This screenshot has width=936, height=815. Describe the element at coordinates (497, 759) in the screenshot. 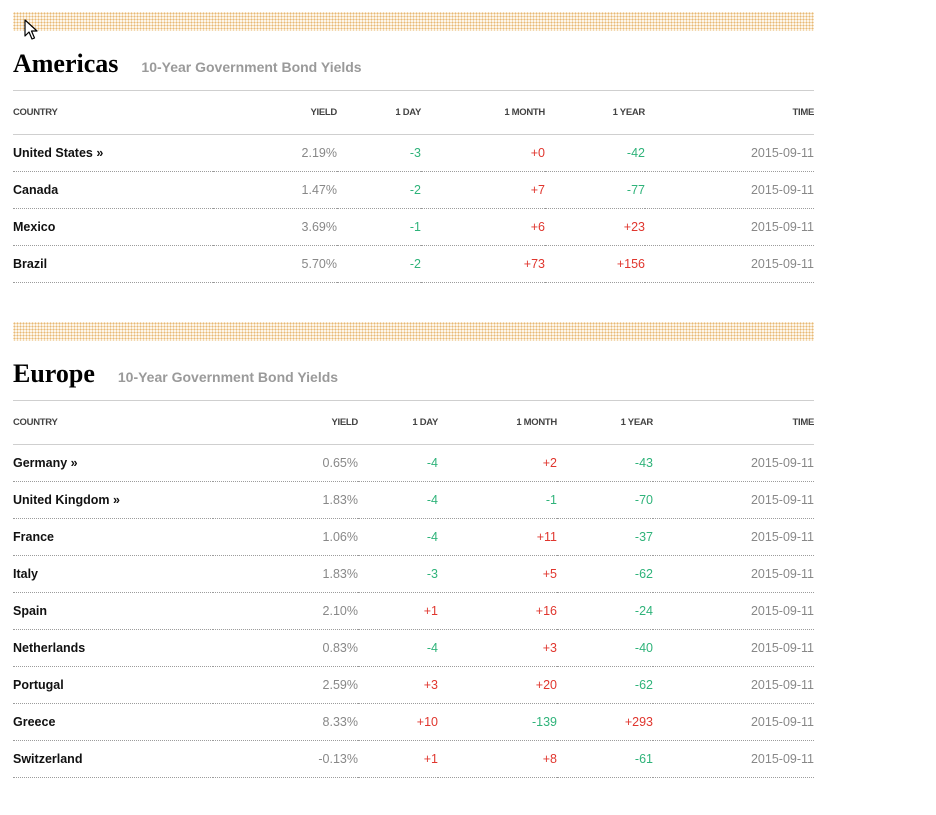

I see `change-1-month: +8` at that location.